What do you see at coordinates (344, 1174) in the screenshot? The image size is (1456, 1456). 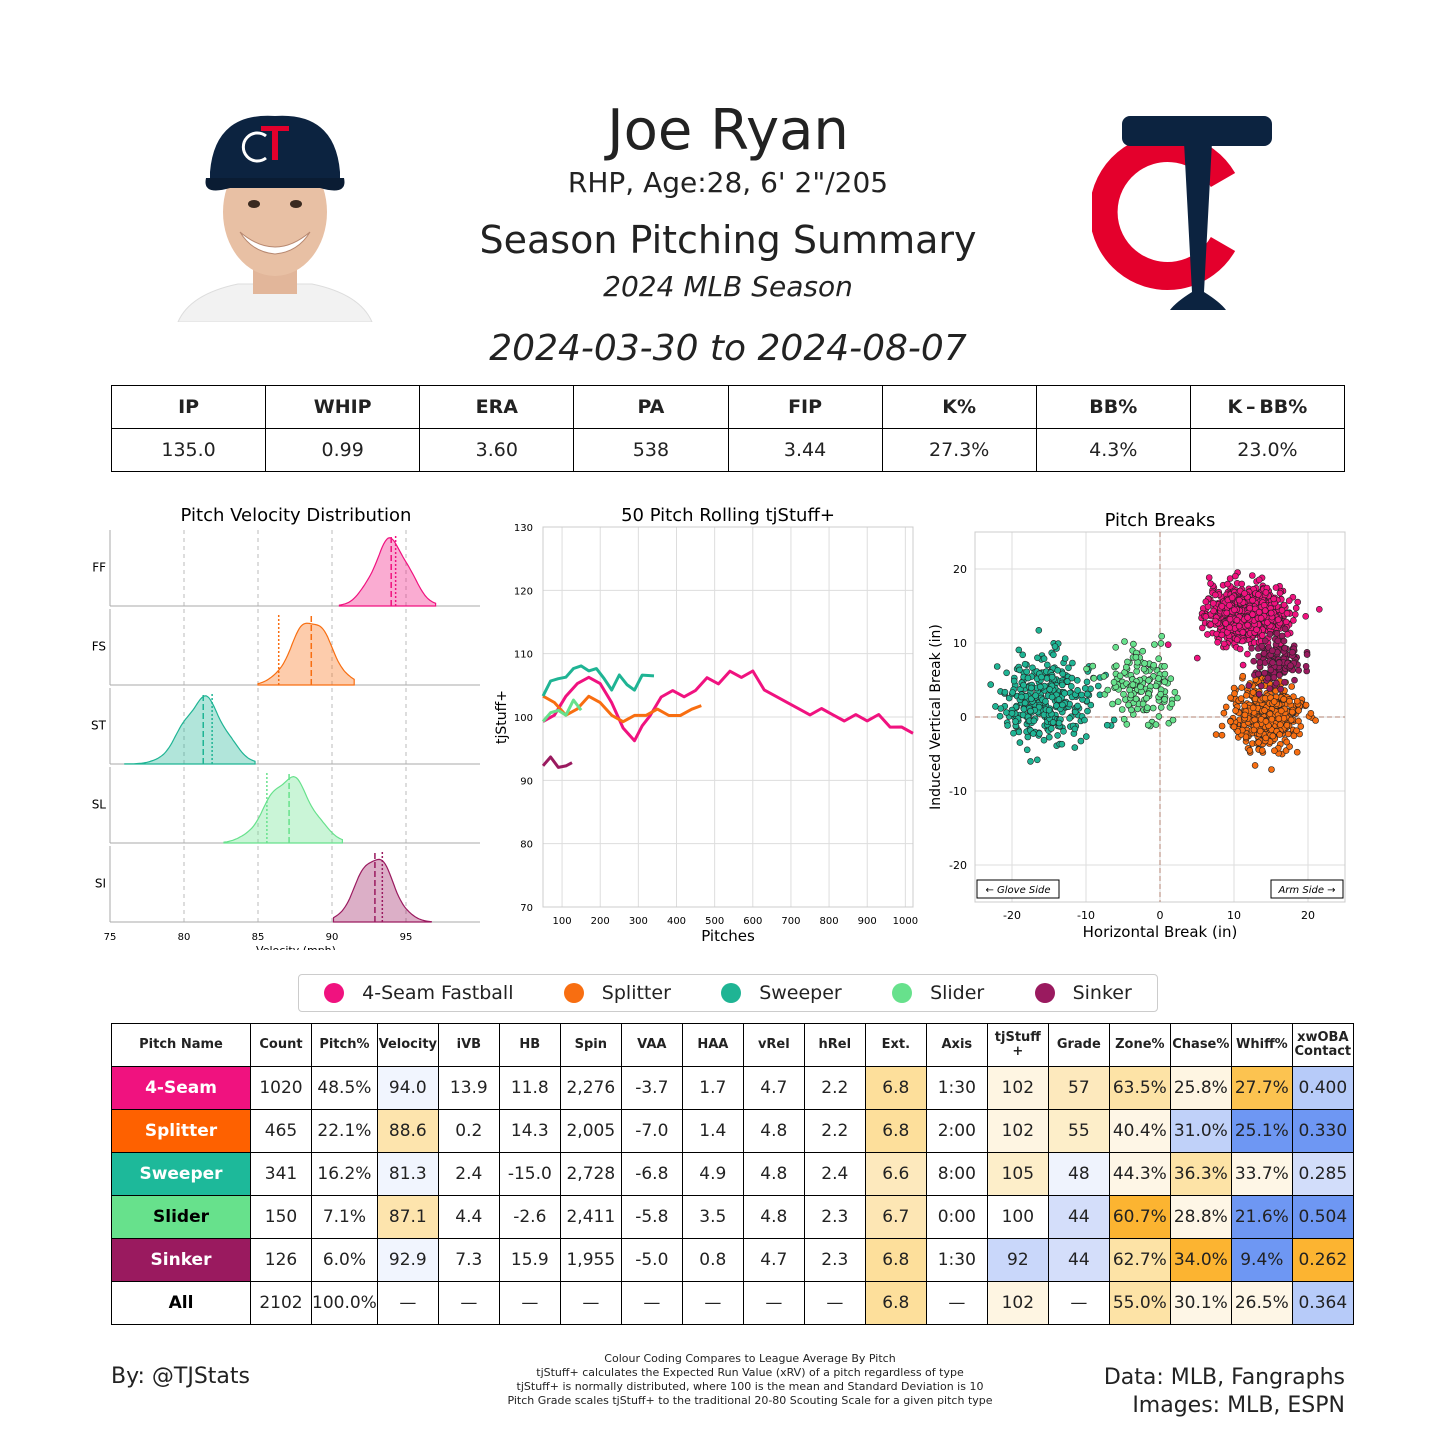 I see `table-cell: 16.2%` at bounding box center [344, 1174].